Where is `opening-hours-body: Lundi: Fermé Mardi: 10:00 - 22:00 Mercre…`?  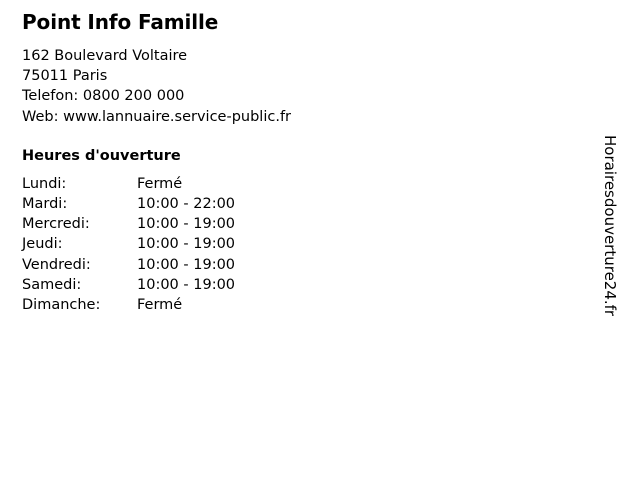
opening-hours-body: Lundi: Fermé Mardi: 10:00 - 22:00 Mercre… is located at coordinates (159, 244).